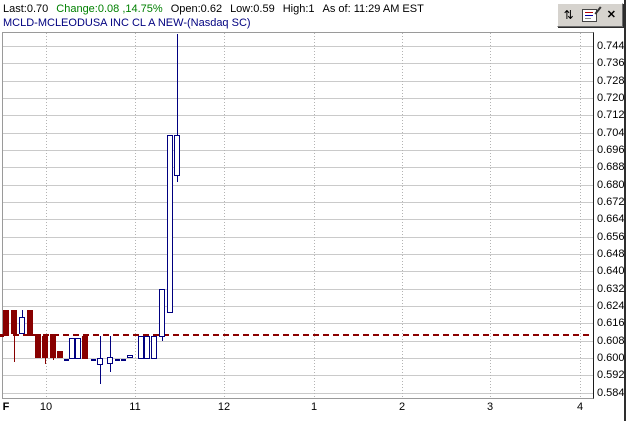  What do you see at coordinates (6, 407) in the screenshot?
I see `x-axis-label: F` at bounding box center [6, 407].